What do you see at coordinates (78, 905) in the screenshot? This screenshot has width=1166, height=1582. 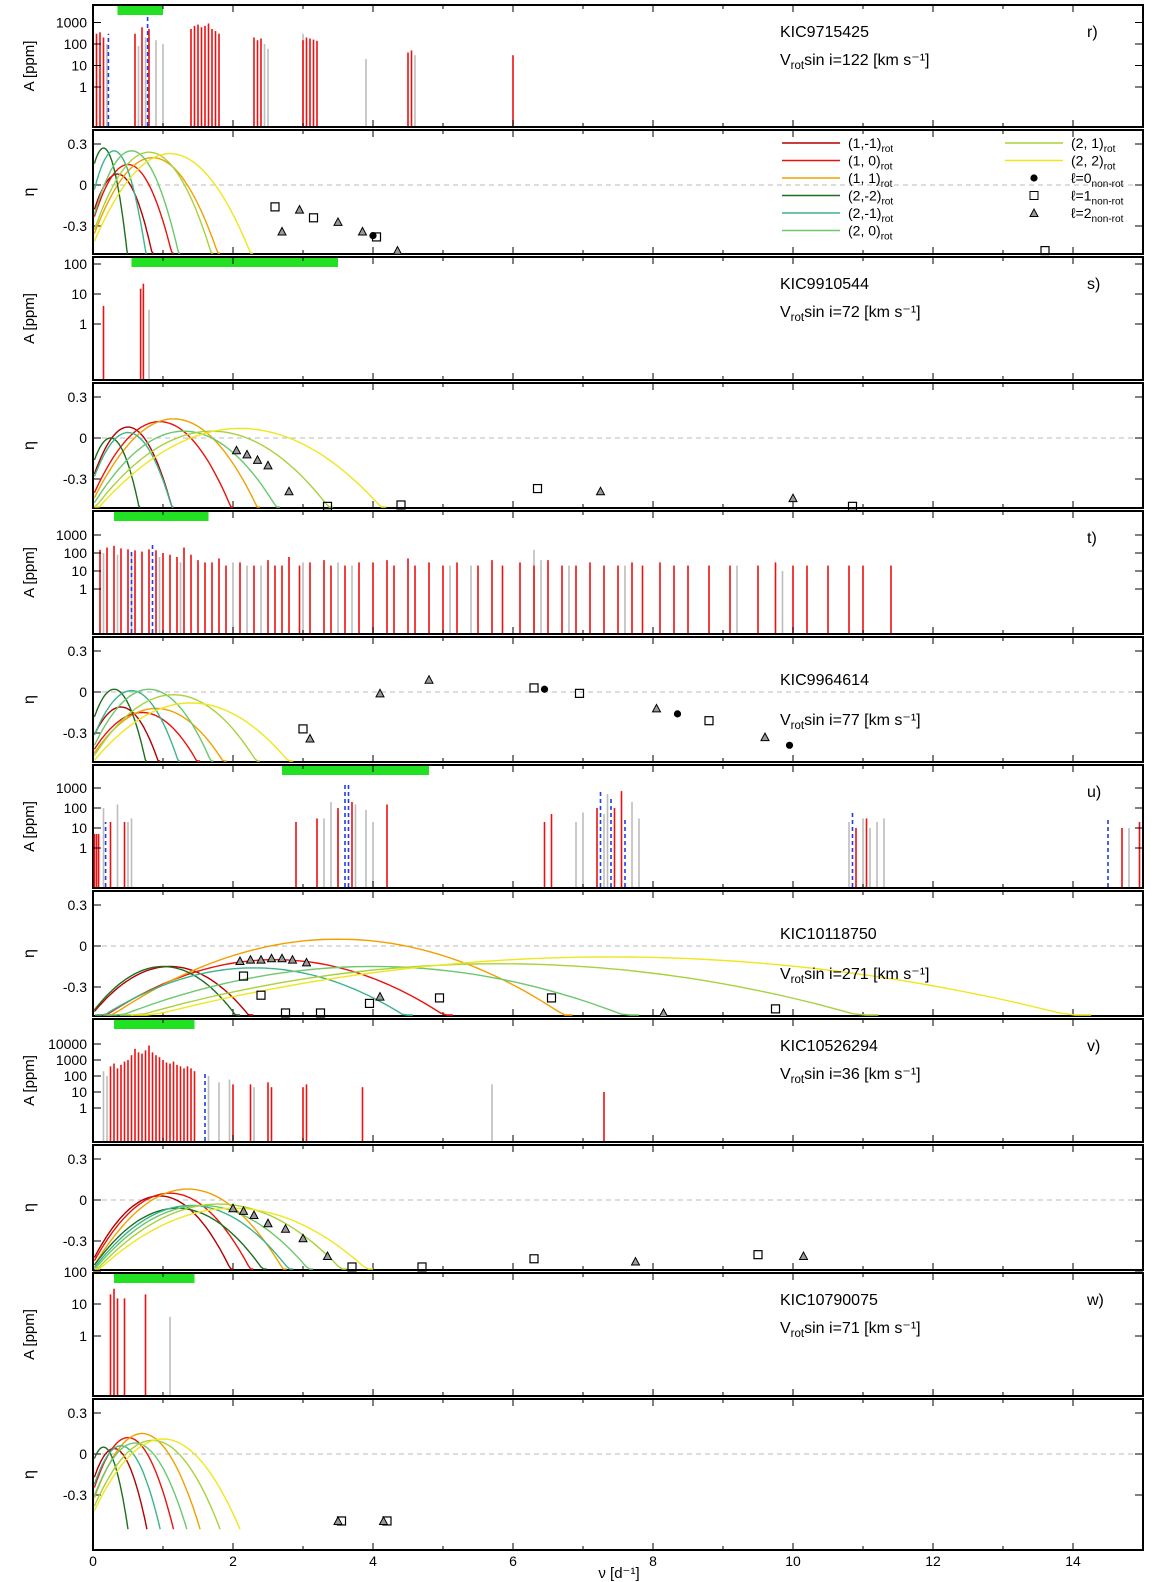 I see `panel-u-eta-ytick-label-0: 0.3` at bounding box center [78, 905].